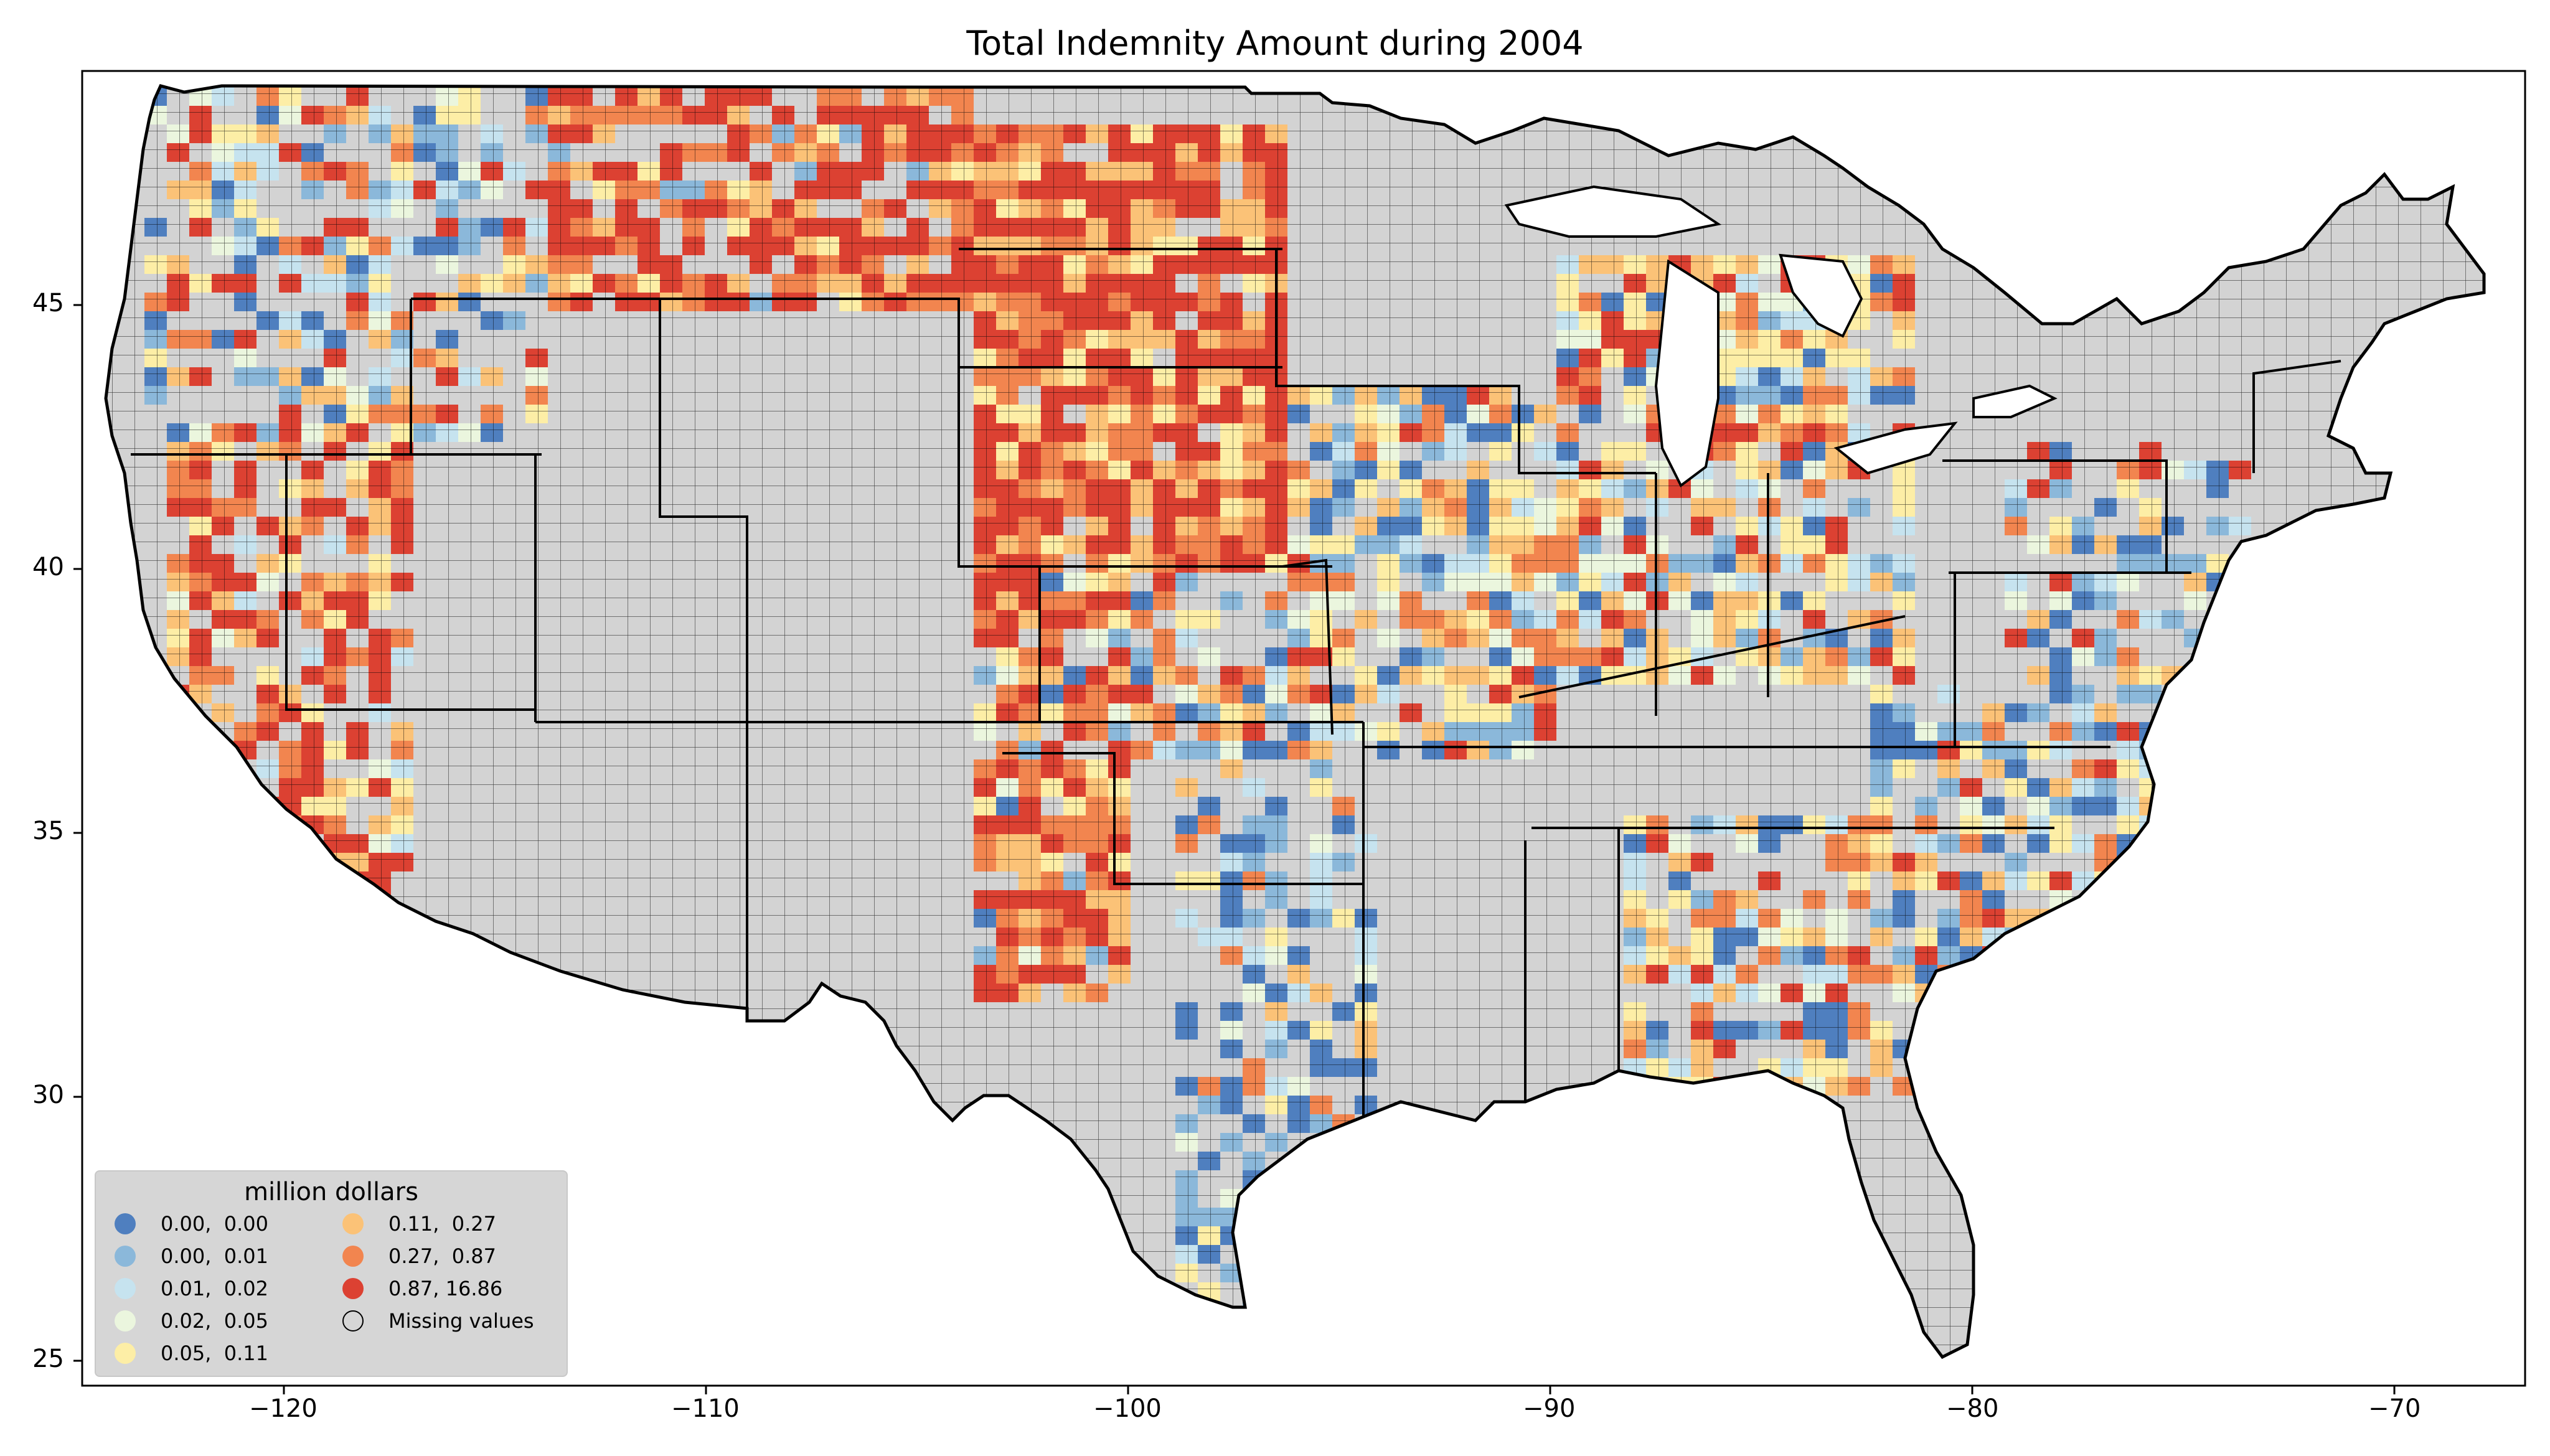 The height and width of the screenshot is (1456, 2550). Describe the element at coordinates (2394, 1408) in the screenshot. I see `x-tick-label: −70` at that location.